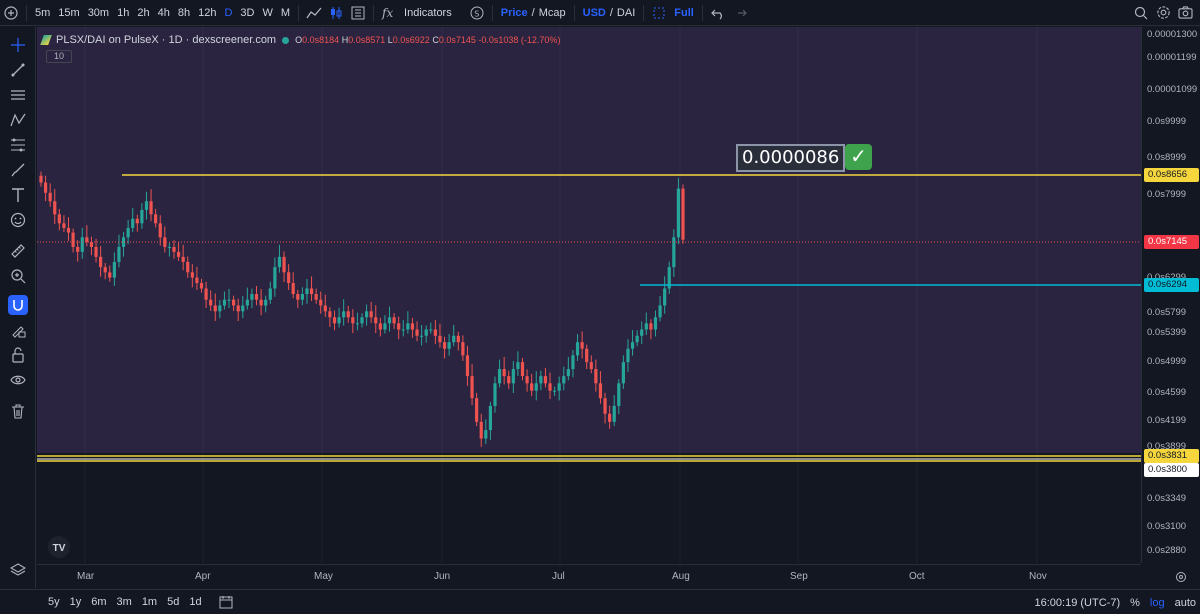 Image resolution: width=1200 pixels, height=614 pixels. Describe the element at coordinates (59, 56) in the screenshot. I see `volume-toggle: 10` at that location.